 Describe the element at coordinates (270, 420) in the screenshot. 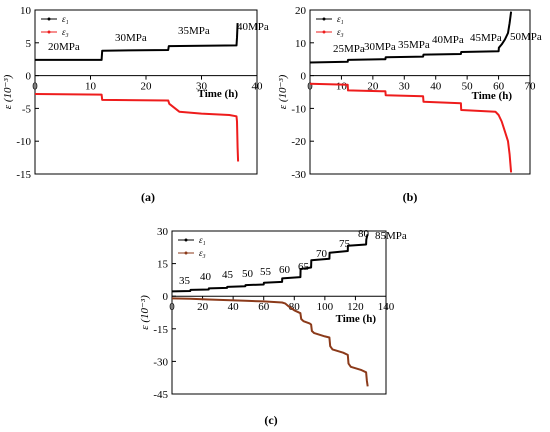

I see `panel-c-label: (c)` at that location.